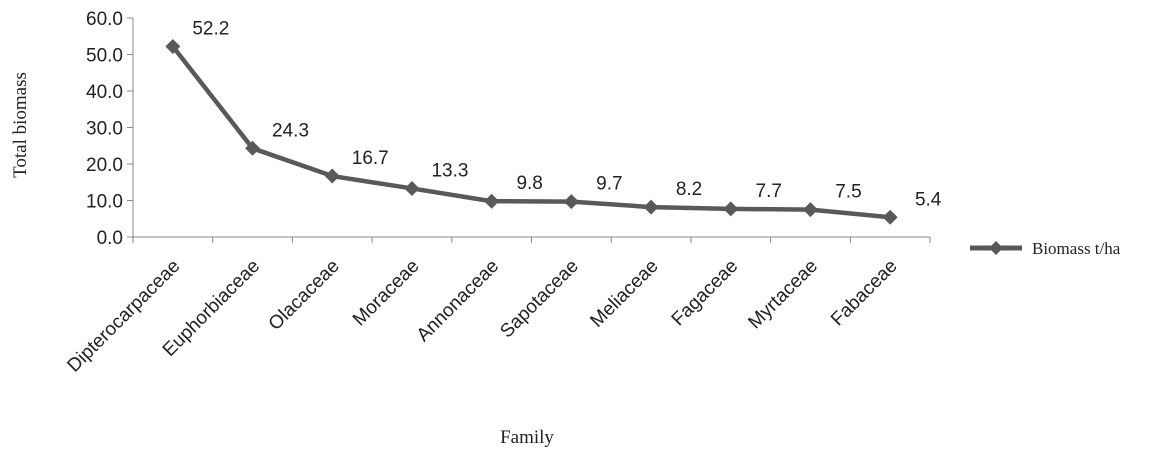 This screenshot has width=1156, height=455. What do you see at coordinates (689, 189) in the screenshot?
I see `data-value-label: 8.2` at bounding box center [689, 189].